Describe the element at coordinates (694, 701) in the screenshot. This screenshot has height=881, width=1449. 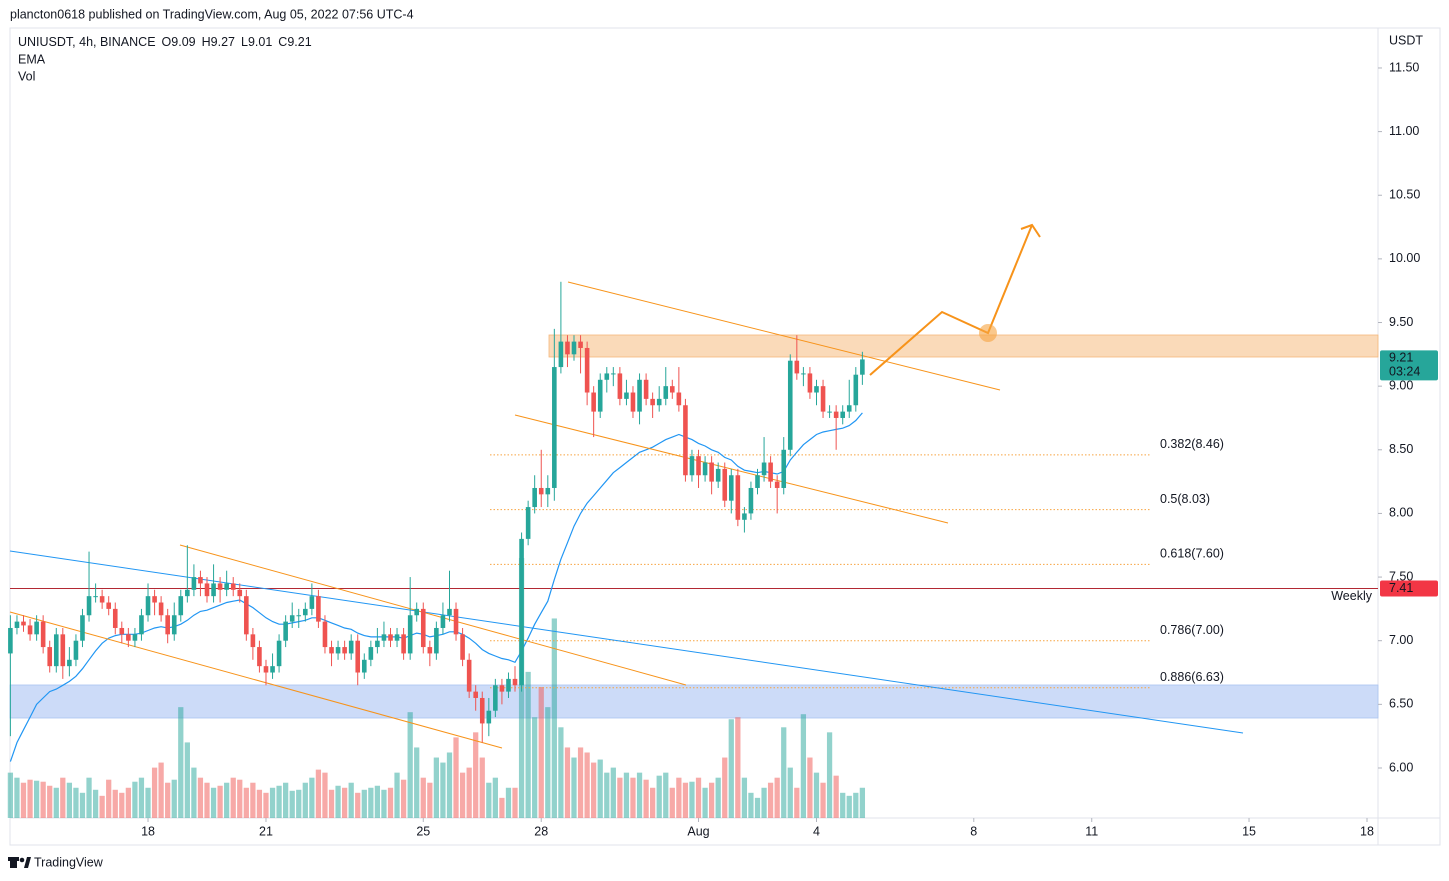
I see `support-zone` at that location.